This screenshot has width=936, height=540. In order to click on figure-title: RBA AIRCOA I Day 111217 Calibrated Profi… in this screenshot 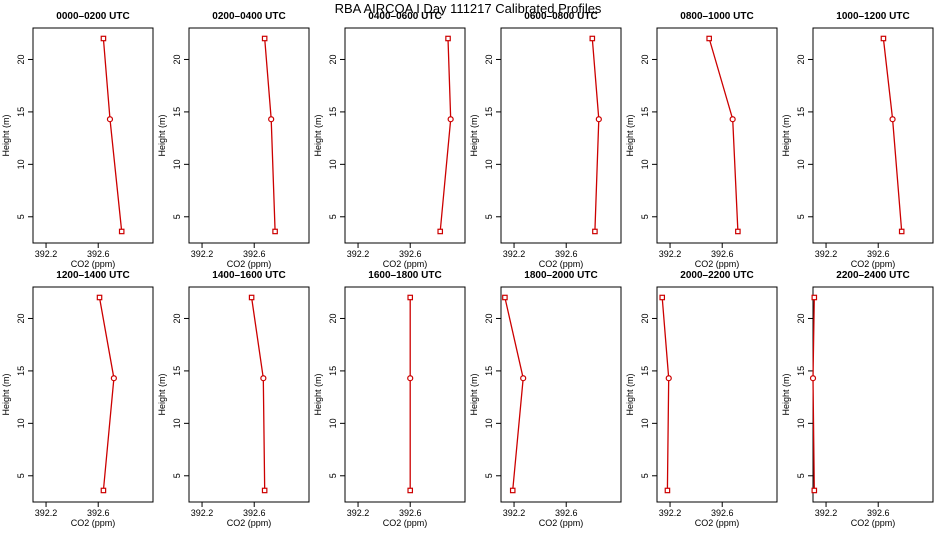, I will do `click(468, 8)`.